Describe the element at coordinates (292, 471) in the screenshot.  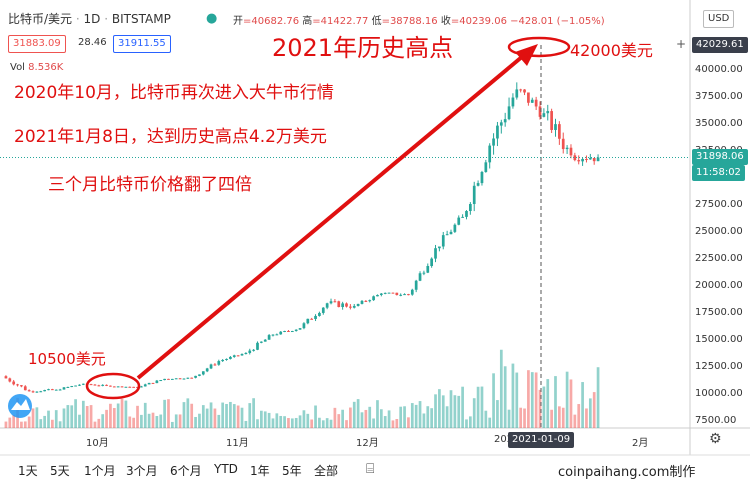
I see `range-button: 5年` at that location.